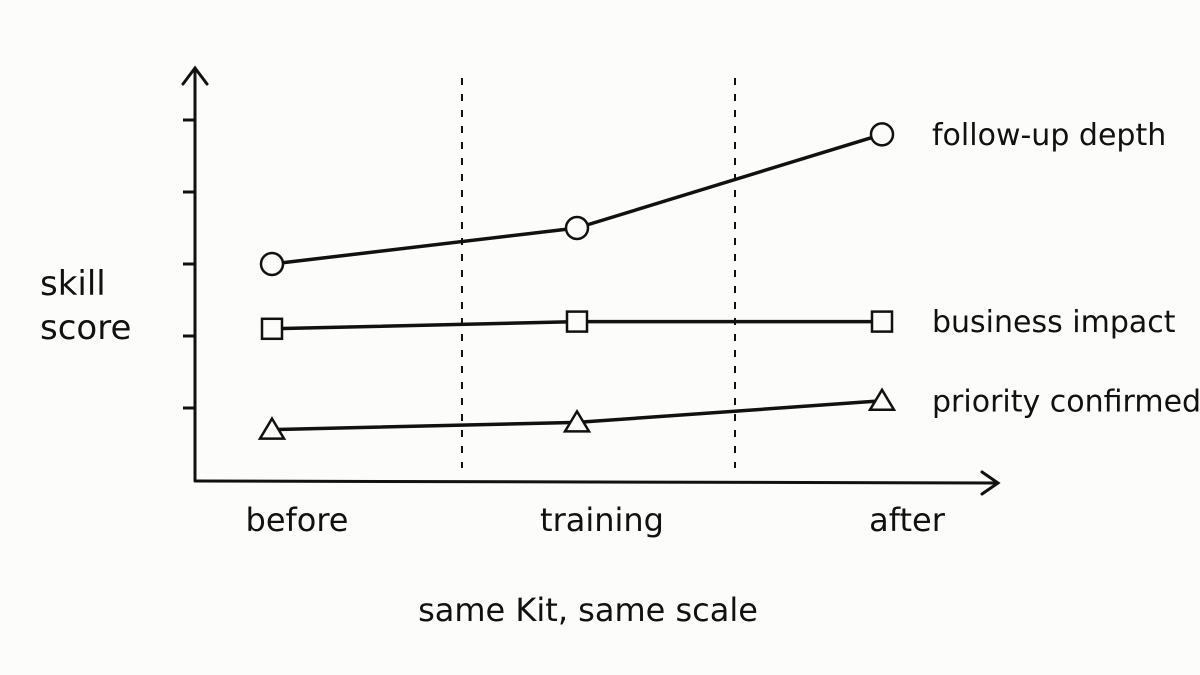 This screenshot has height=675, width=1200. I want to click on x-tick-label: after, so click(907, 520).